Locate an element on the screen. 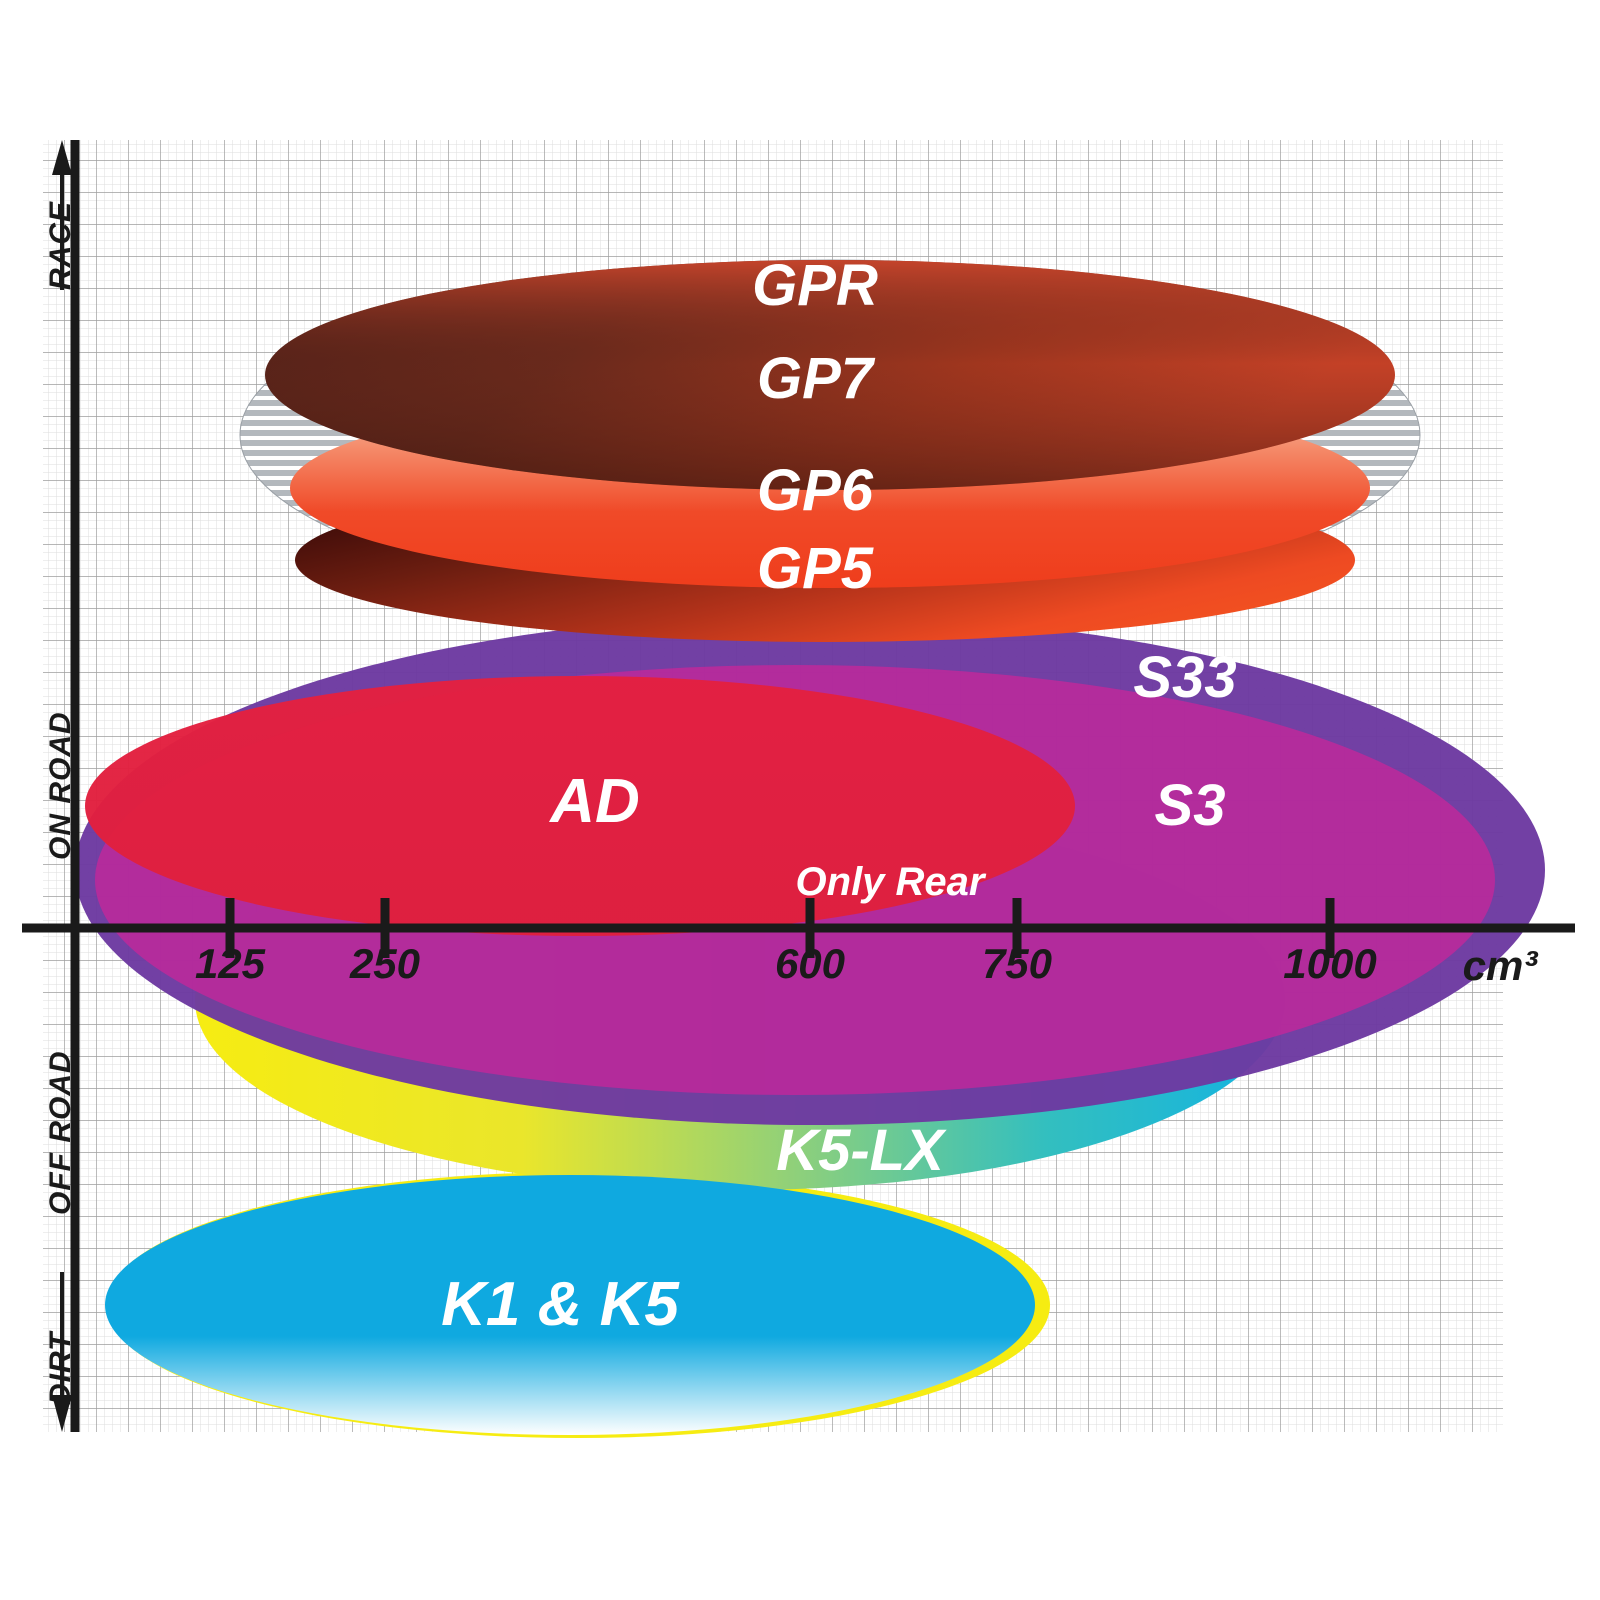 This screenshot has height=1600, width=1600. x-tick-label: 250 is located at coordinates (384, 963).